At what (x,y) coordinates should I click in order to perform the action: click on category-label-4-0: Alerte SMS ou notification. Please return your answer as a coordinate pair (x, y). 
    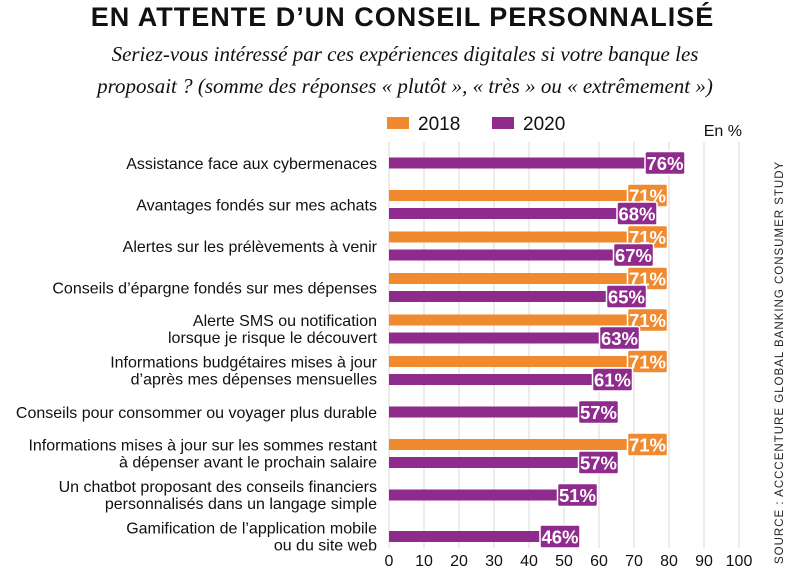
    Looking at the image, I should click on (285, 321).